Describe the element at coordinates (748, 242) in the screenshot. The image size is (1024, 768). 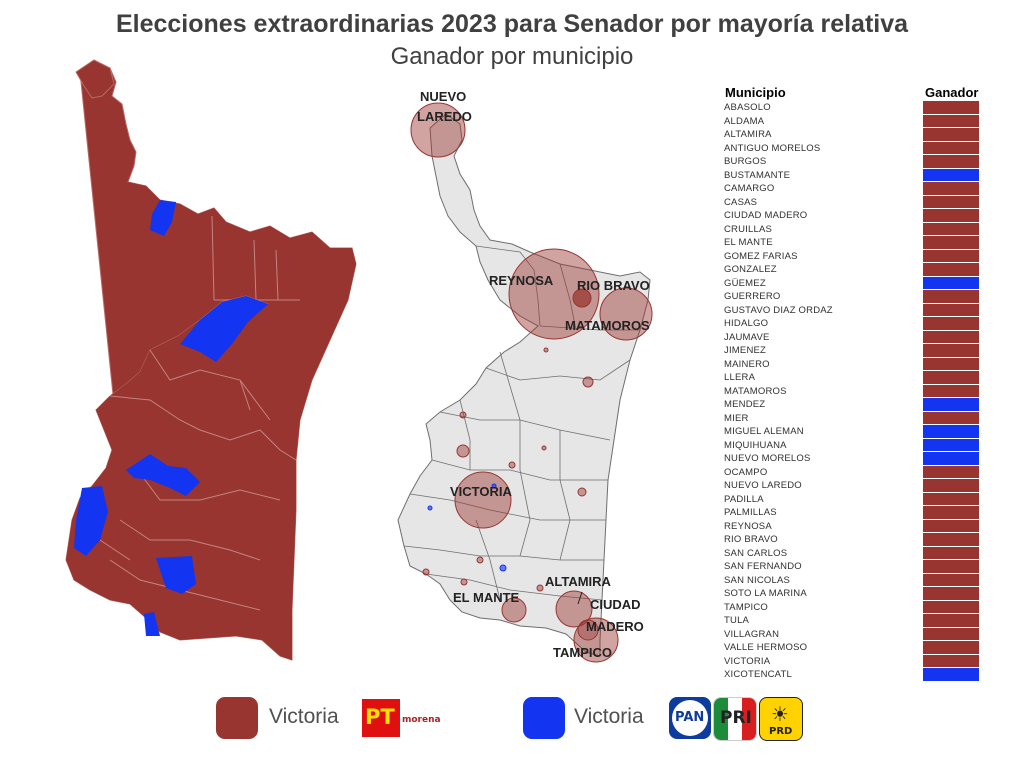
I see `municipio-name: EL MANTE` at that location.